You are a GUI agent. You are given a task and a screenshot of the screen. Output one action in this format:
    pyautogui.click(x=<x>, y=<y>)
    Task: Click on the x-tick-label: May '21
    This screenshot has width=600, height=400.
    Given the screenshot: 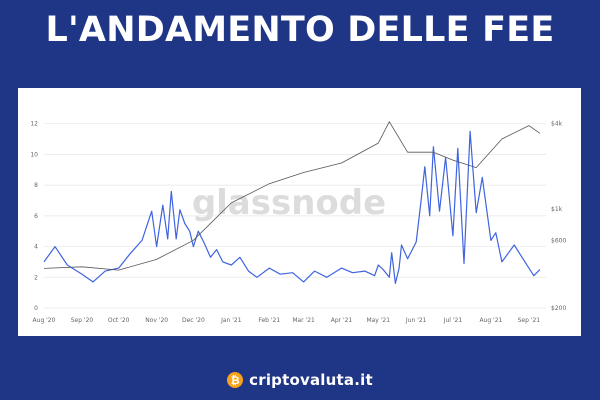 What is the action you would take?
    pyautogui.click(x=378, y=320)
    